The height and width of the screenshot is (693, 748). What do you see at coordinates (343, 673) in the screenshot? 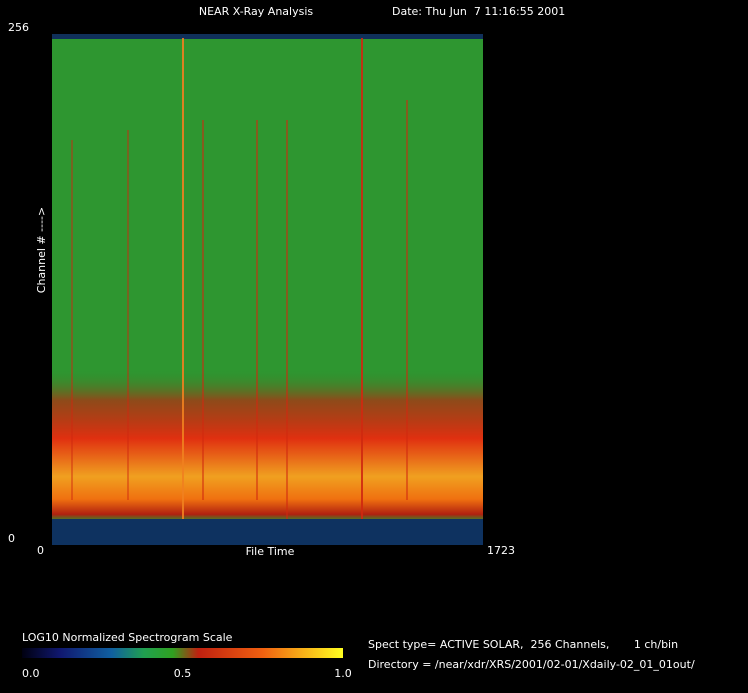
I see `colorbar-tick-label: 1.0` at bounding box center [343, 673].